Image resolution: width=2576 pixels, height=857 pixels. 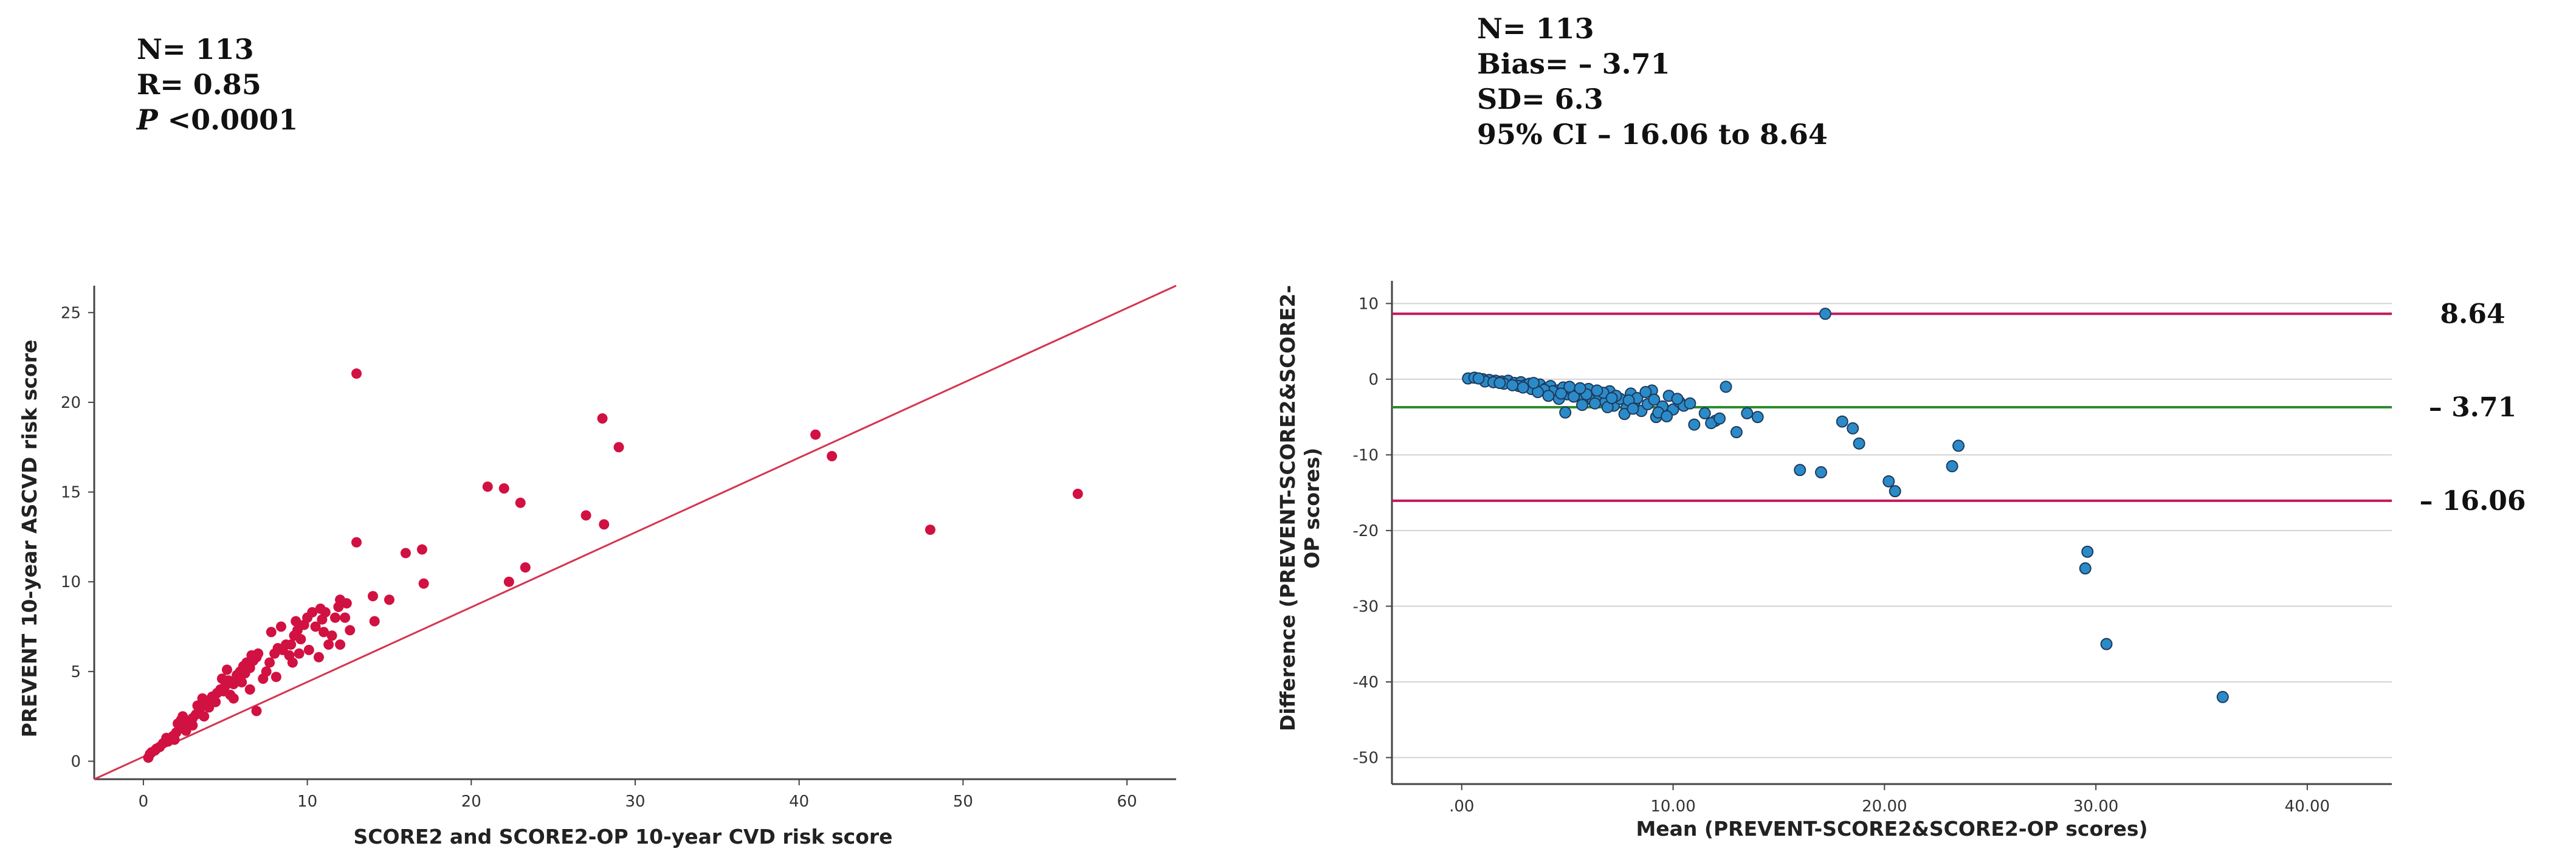 What do you see at coordinates (1540, 99) in the screenshot?
I see `sd-stat: SD= 6.3` at bounding box center [1540, 99].